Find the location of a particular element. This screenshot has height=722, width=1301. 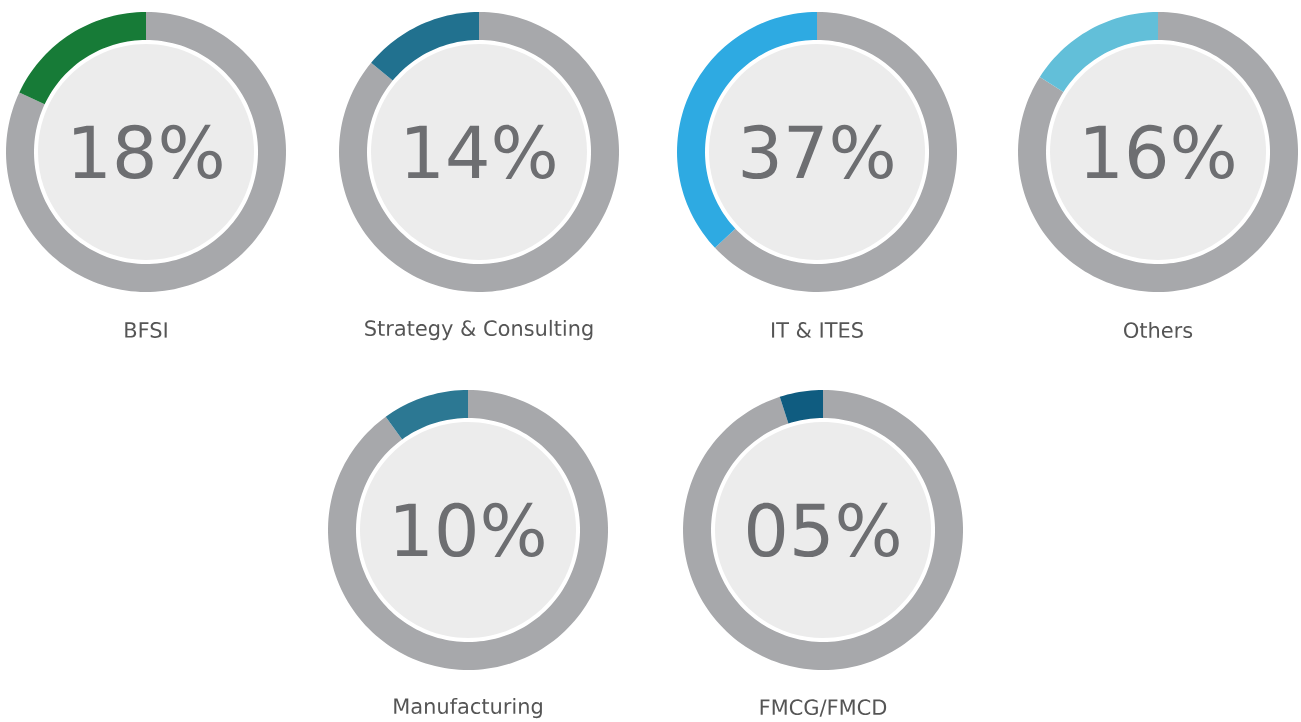

text: IT & ITES is located at coordinates (817, 330).